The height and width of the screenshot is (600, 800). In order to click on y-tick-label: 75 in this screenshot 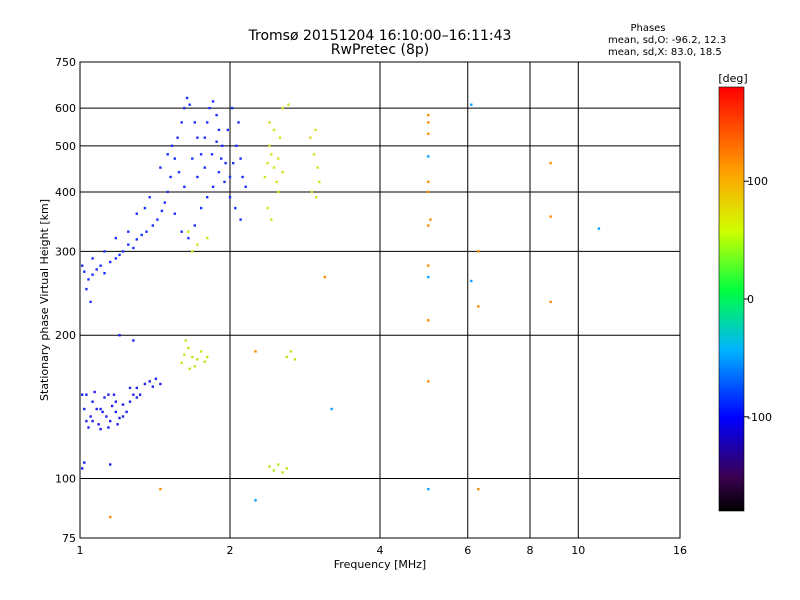, I will do `click(69, 538)`.